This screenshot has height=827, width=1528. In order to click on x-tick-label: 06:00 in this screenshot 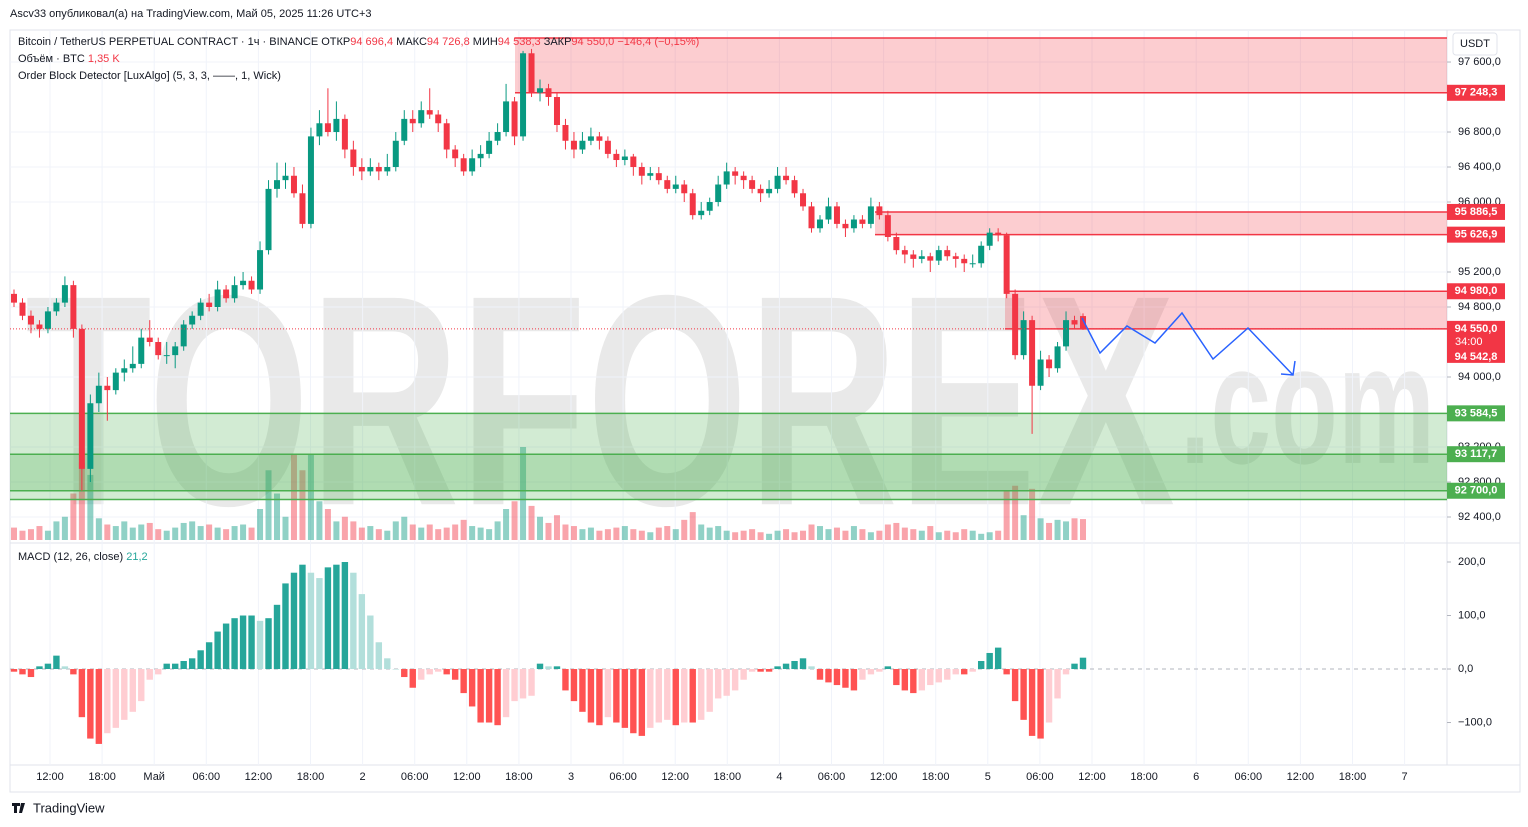, I will do `click(415, 777)`.